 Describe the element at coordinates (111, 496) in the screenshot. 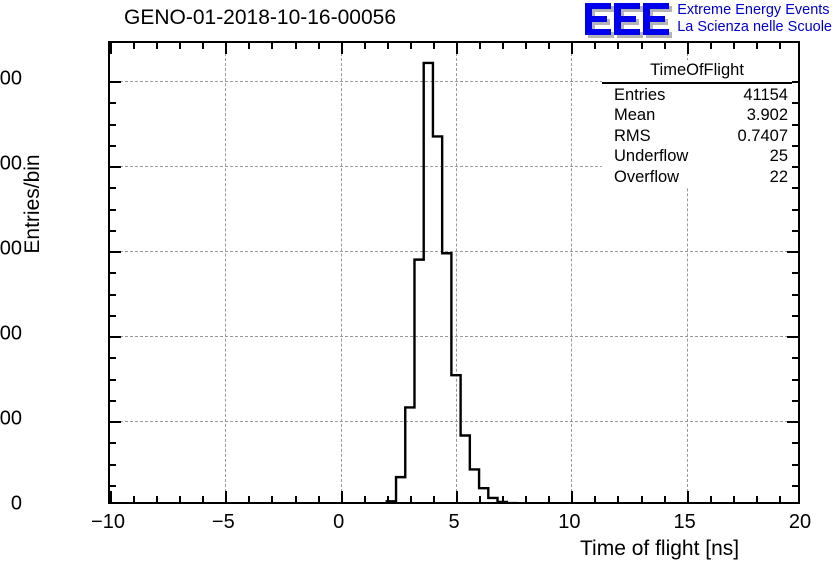

I see `x-tick--10` at that location.